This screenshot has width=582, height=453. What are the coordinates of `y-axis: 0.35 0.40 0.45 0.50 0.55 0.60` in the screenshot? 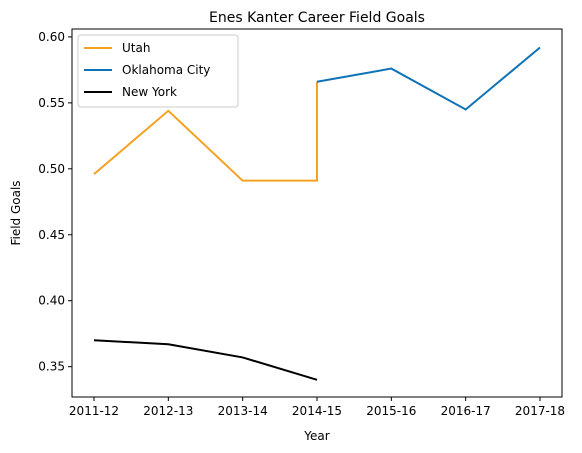 It's located at (55, 202).